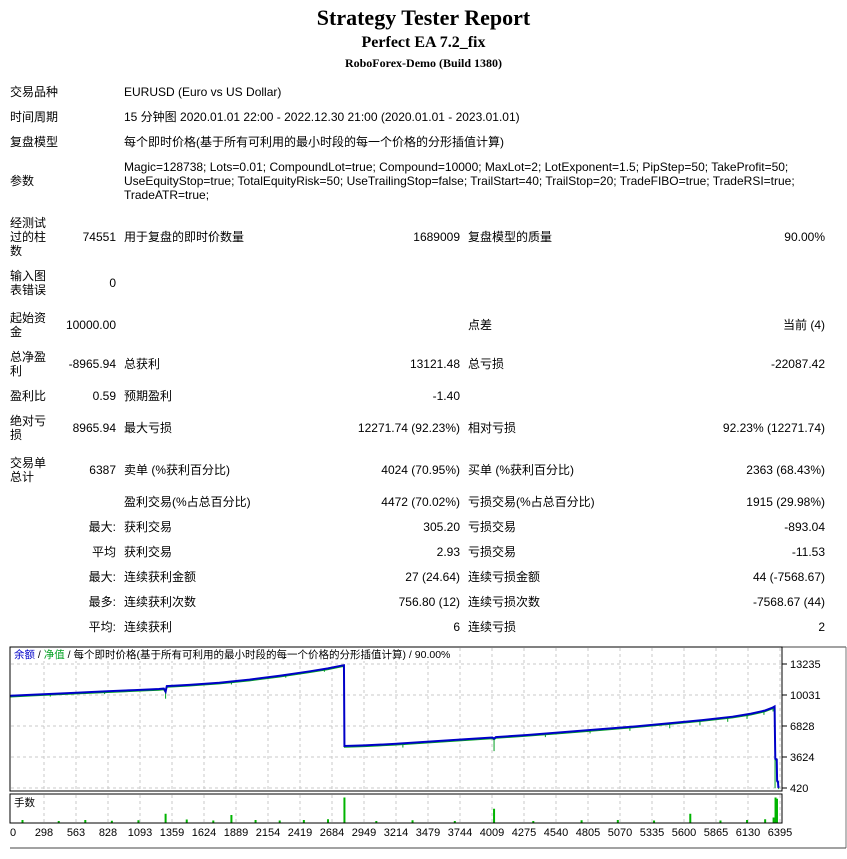 The image size is (847, 859). Describe the element at coordinates (99, 237) in the screenshot. I see `value-cell: 74551` at that location.